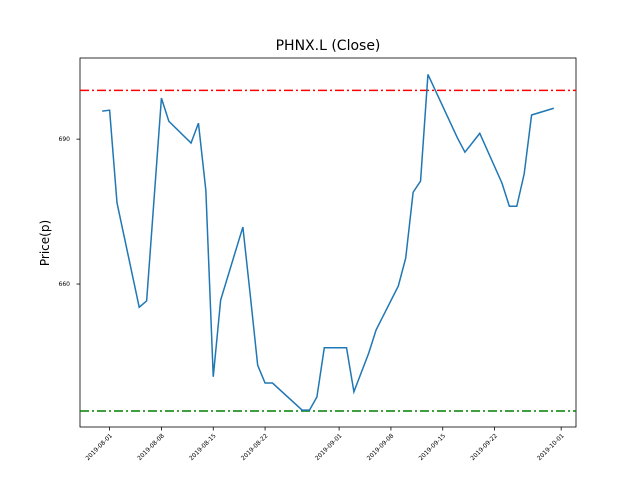 Image resolution: width=640 pixels, height=480 pixels. I want to click on y-axis-label: Price(p), so click(45, 243).